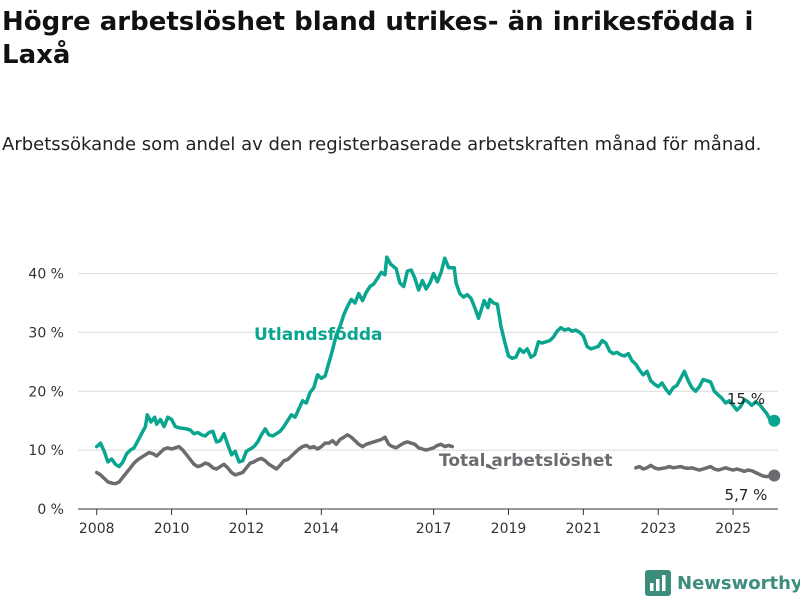 This screenshot has height=600, width=800. What do you see at coordinates (774, 475) in the screenshot?
I see `series-line-total-end-marker` at bounding box center [774, 475].